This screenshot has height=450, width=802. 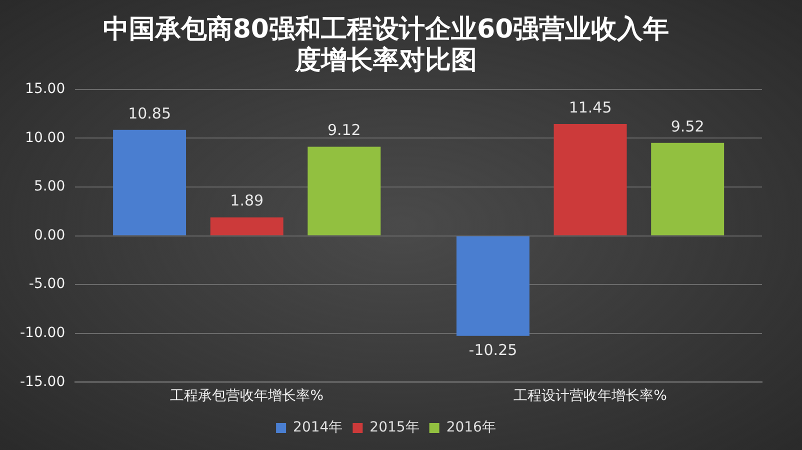 I want to click on data-label: -10.25, so click(x=493, y=350).